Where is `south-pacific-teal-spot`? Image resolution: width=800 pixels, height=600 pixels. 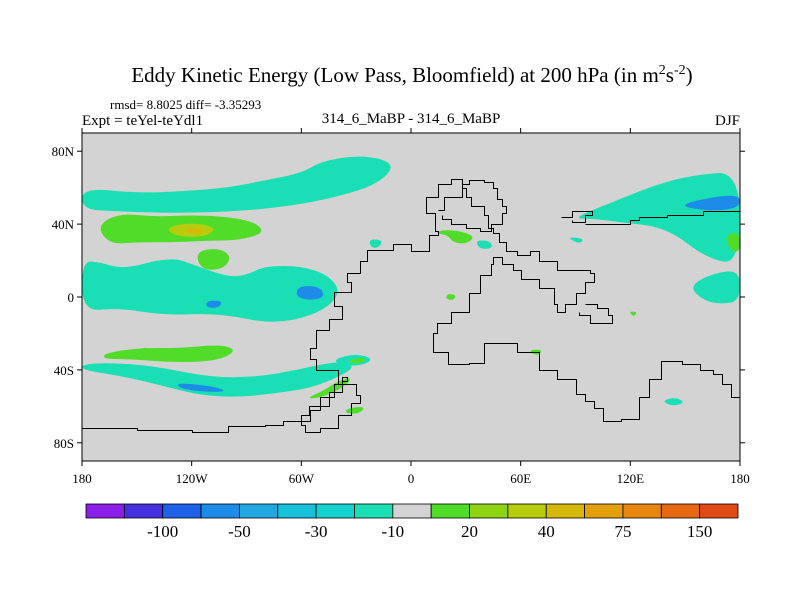
south-pacific-teal-spot is located at coordinates (673, 402).